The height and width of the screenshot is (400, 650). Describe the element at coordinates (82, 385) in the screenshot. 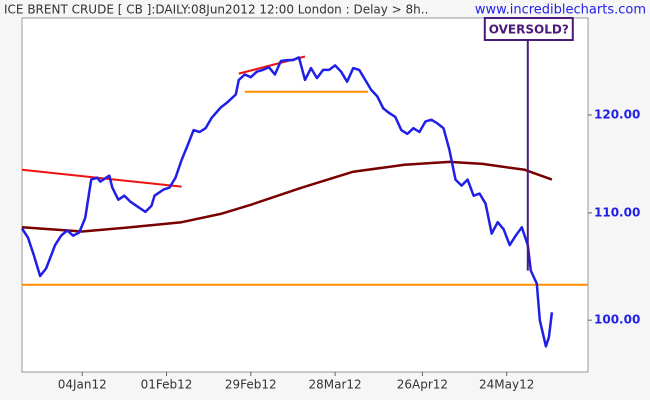

I see `x-tick-label: 04Jan12` at that location.